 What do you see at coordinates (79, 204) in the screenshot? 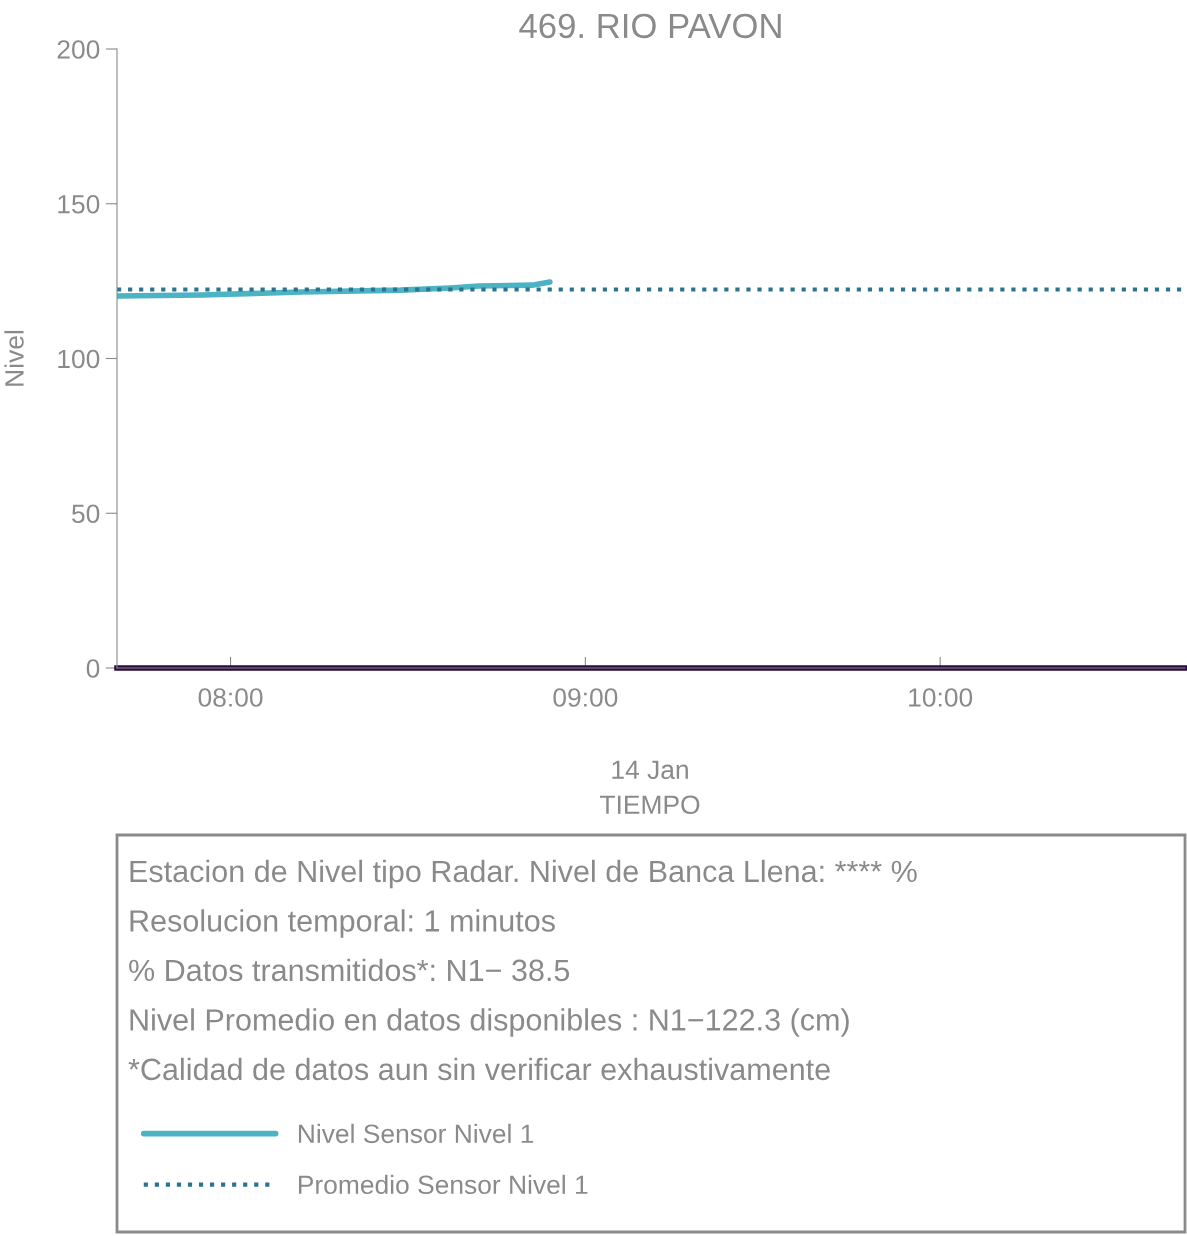
I see `y-tick-label: 150` at bounding box center [79, 204].